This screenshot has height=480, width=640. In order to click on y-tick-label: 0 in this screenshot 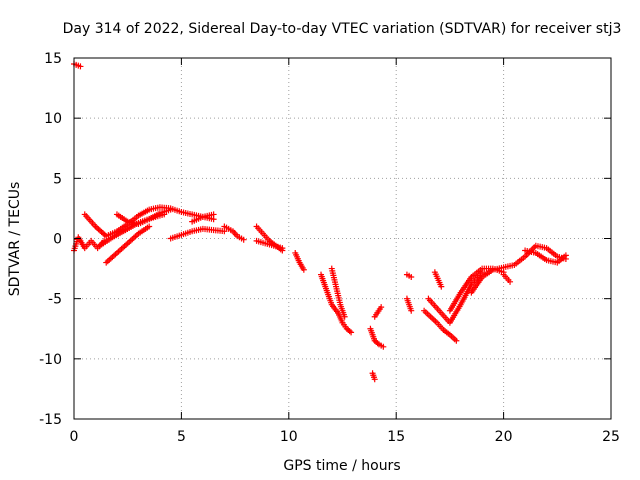, I will do `click(57, 240)`.